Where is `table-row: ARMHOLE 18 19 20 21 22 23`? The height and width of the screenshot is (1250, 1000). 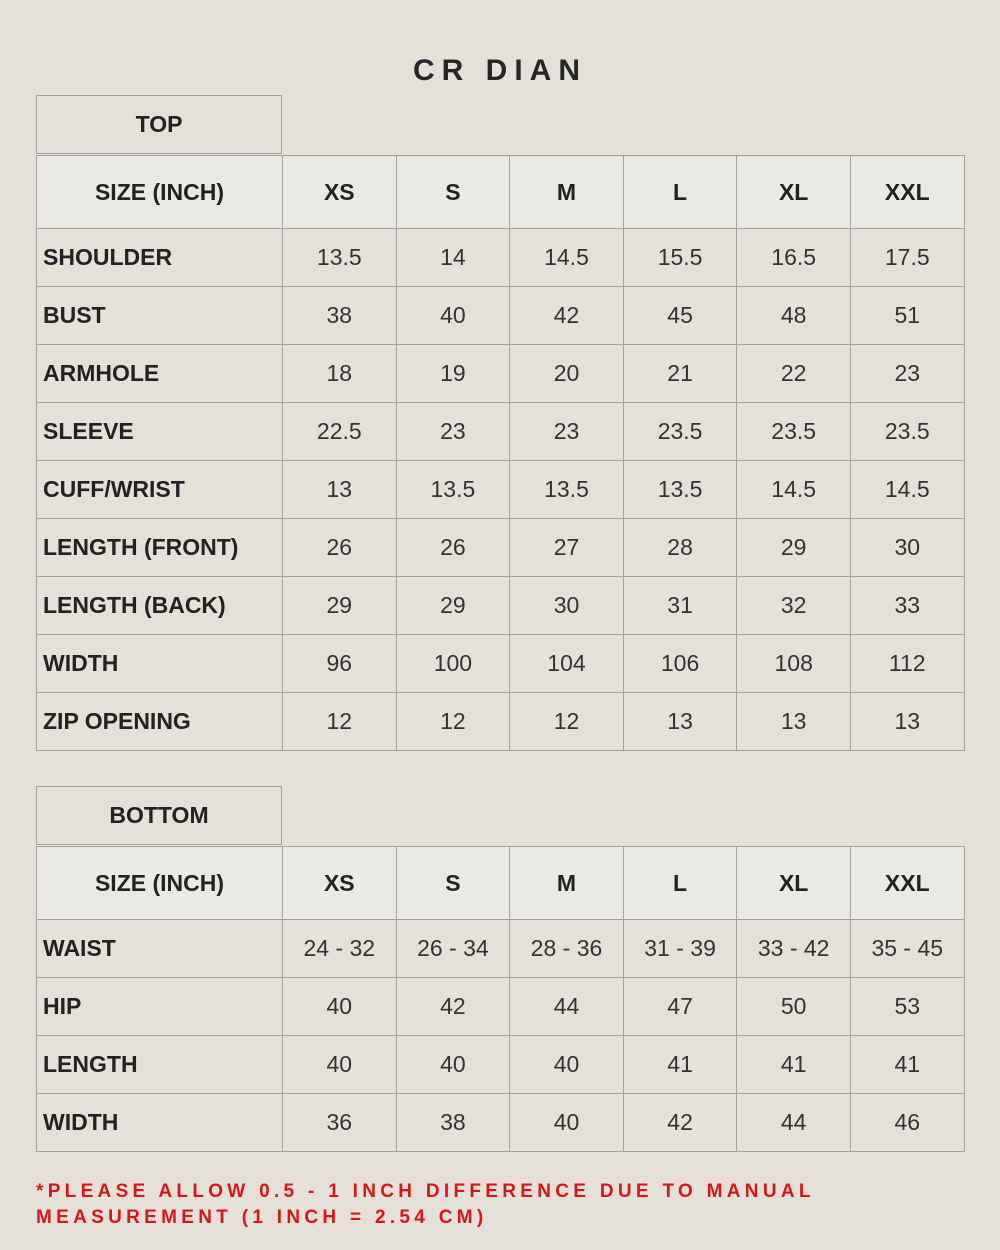
table-row: ARMHOLE 18 19 20 21 22 23 is located at coordinates (500, 373).